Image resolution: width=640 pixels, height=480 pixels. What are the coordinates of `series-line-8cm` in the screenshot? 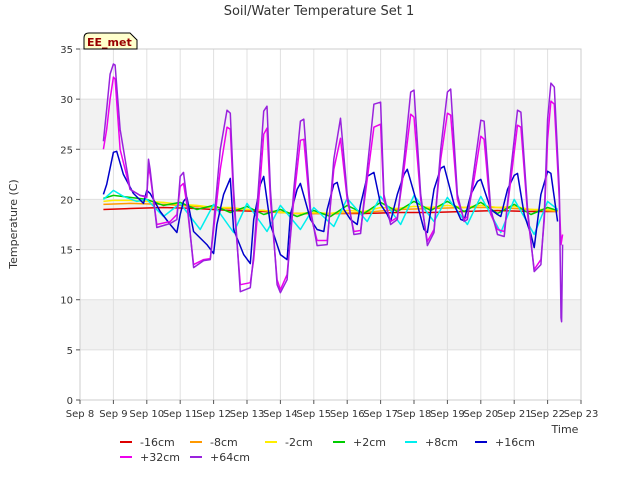 It's located at (330, 212).